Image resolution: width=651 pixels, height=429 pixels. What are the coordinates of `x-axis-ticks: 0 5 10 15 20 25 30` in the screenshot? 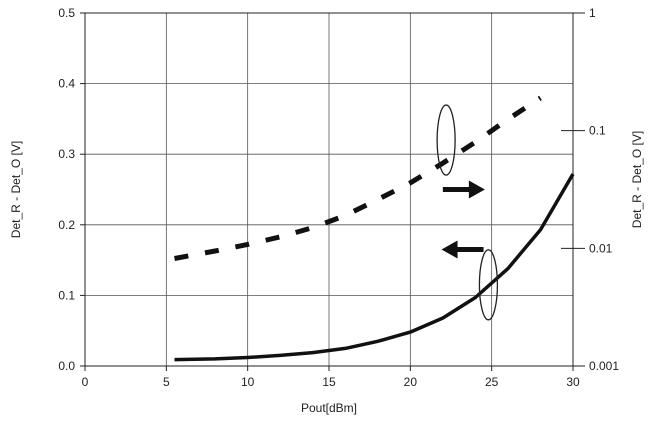 It's located at (331, 377).